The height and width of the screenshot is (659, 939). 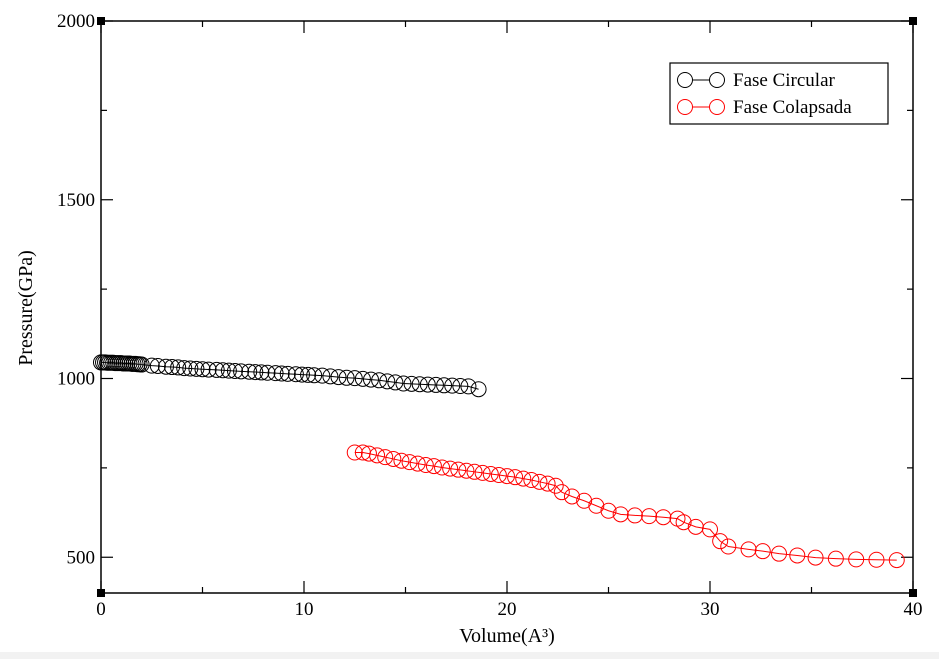 What do you see at coordinates (26, 308) in the screenshot?
I see `y-axis-label: Pressure(GPa)` at bounding box center [26, 308].